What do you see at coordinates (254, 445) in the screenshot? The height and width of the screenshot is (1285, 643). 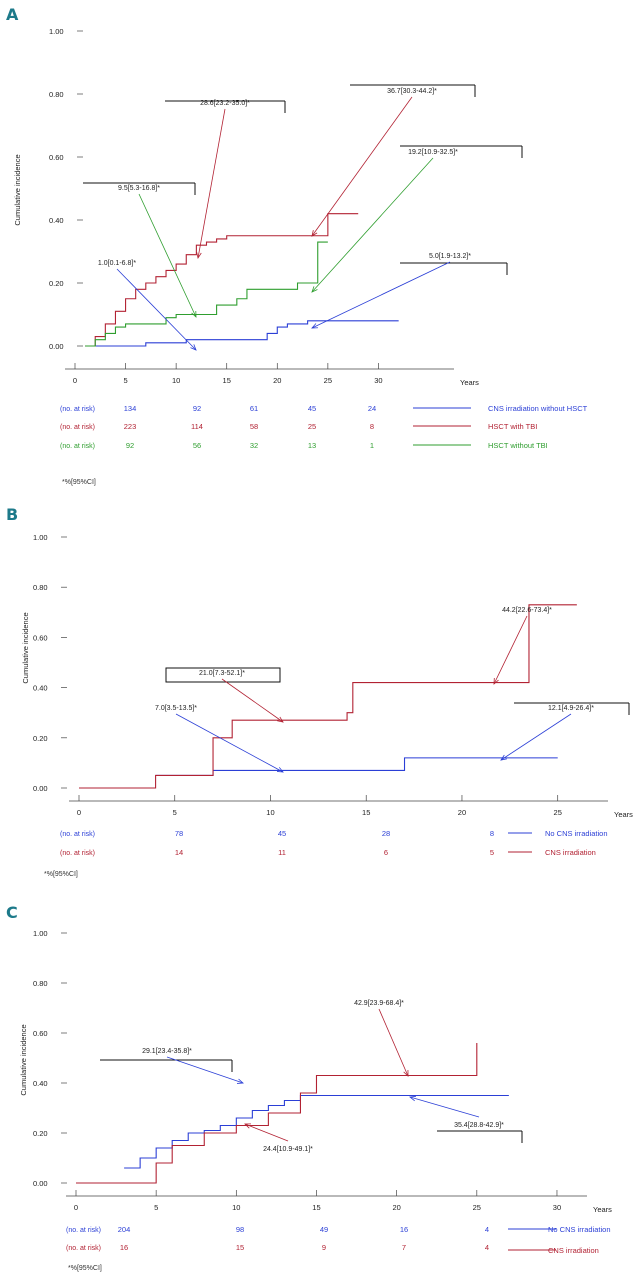 I see `risk-value: 32` at bounding box center [254, 445].